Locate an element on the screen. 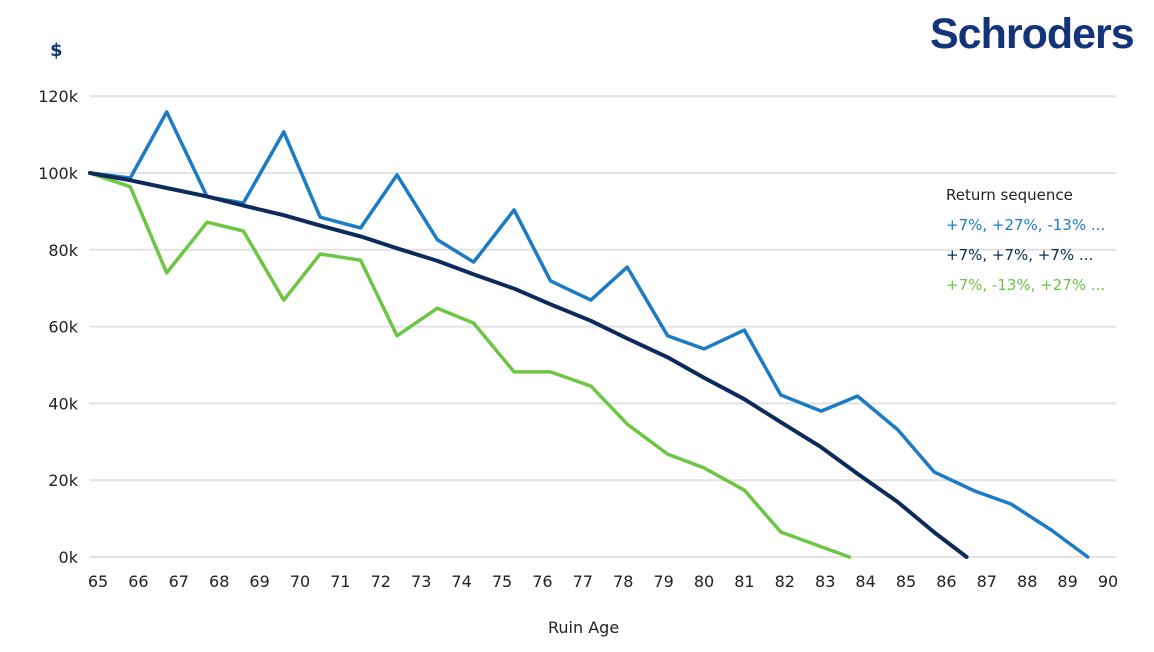 The image size is (1154, 652). x-tick-label: 76 is located at coordinates (542, 581).